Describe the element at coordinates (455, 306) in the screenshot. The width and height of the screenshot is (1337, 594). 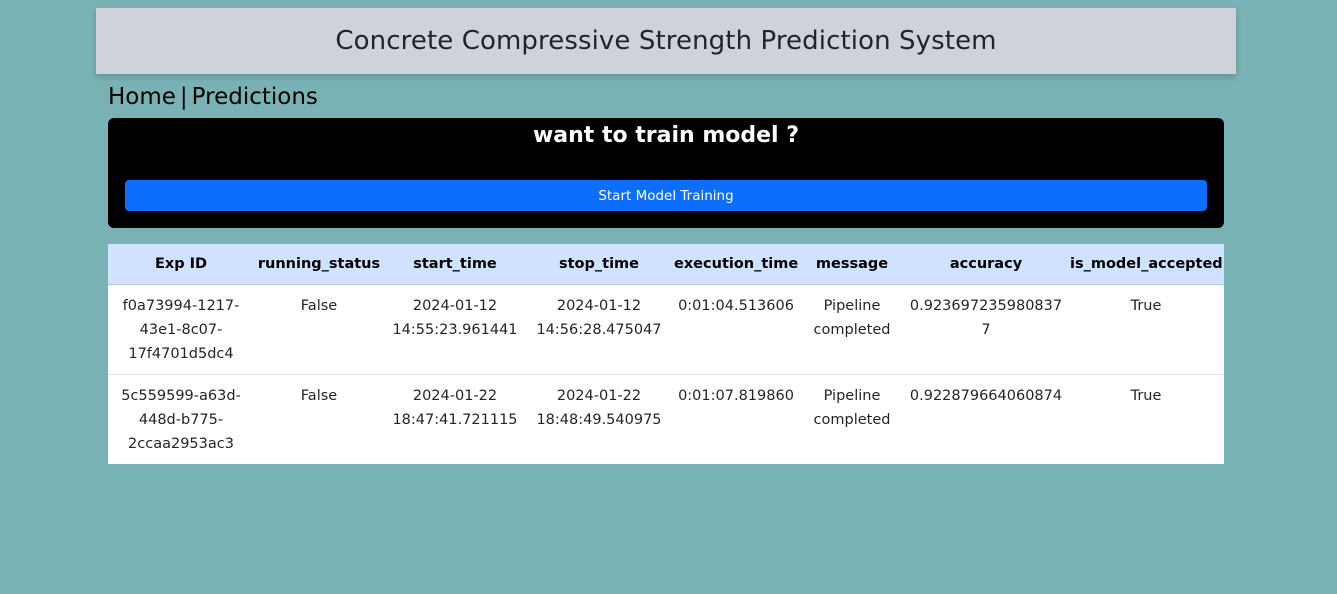
I see `start-date: 2024-01-12` at that location.